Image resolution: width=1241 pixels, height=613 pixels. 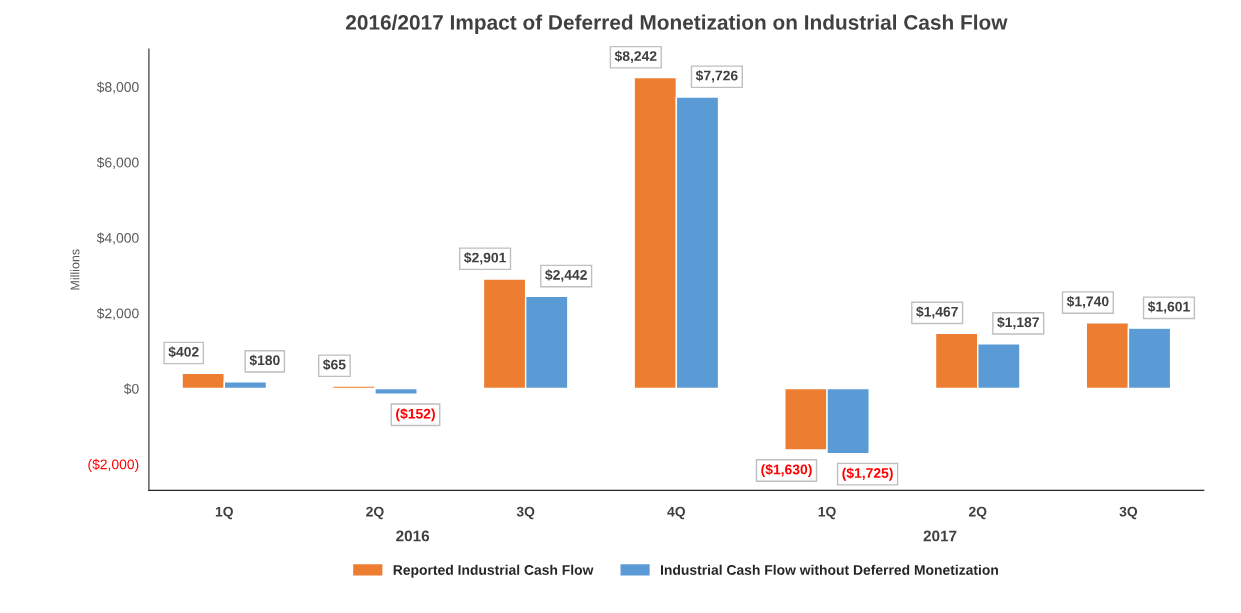 I want to click on data-label: $1,467, so click(x=937, y=312).